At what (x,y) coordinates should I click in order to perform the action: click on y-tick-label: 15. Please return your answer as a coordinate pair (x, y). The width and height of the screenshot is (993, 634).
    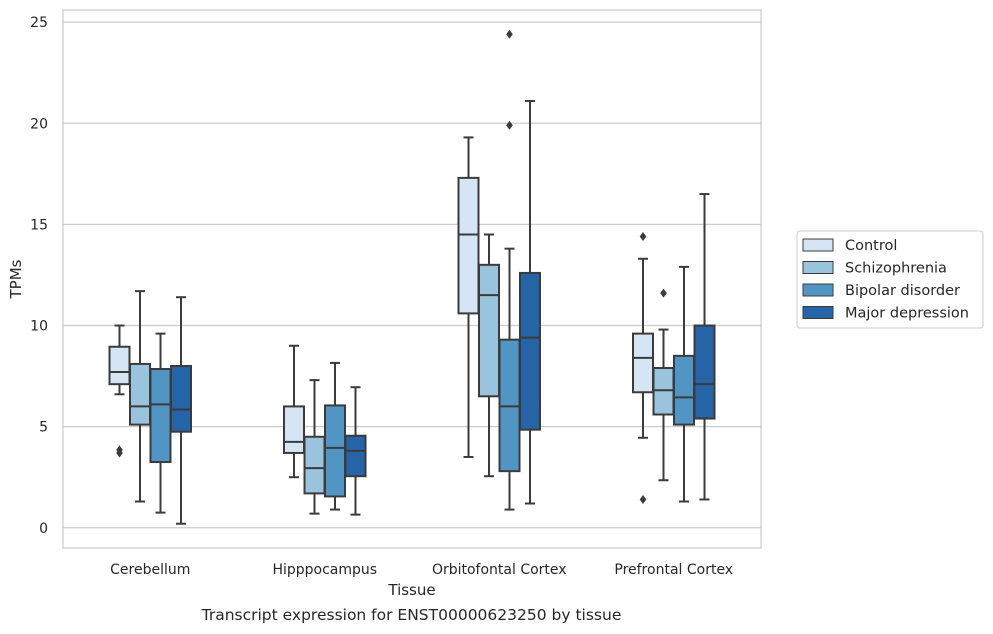
    Looking at the image, I should click on (39, 225).